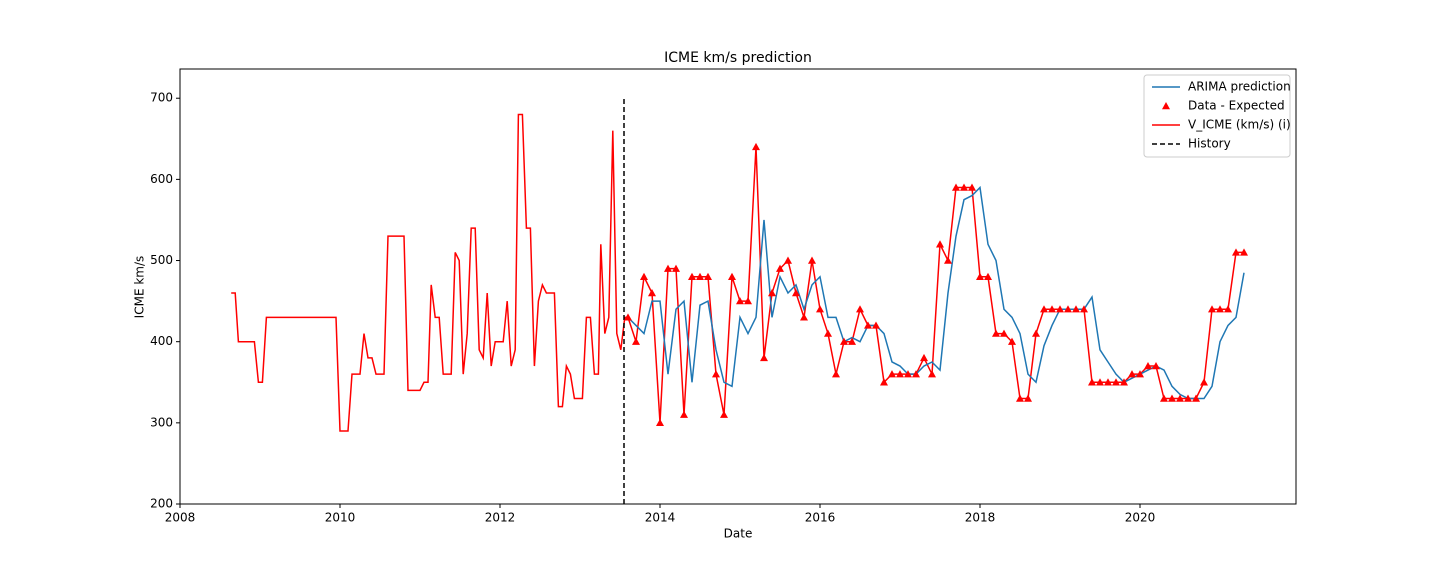 This screenshot has height=576, width=1440. What do you see at coordinates (161, 504) in the screenshot?
I see `y-tick-label: 200` at bounding box center [161, 504].